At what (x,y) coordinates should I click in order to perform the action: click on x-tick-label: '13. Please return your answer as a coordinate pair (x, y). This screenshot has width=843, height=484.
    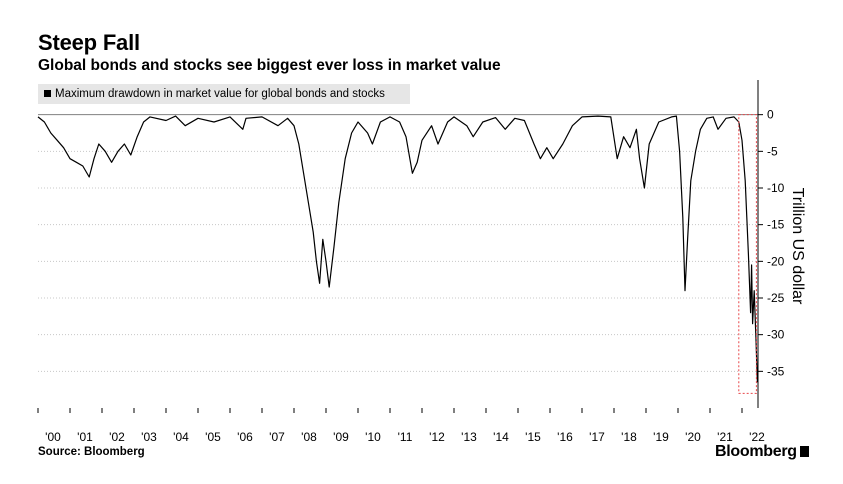
    Looking at the image, I should click on (469, 437).